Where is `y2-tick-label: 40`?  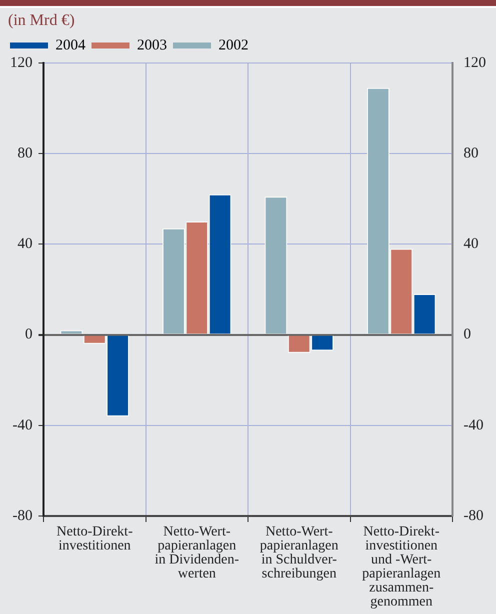 y2-tick-label: 40 is located at coordinates (471, 244).